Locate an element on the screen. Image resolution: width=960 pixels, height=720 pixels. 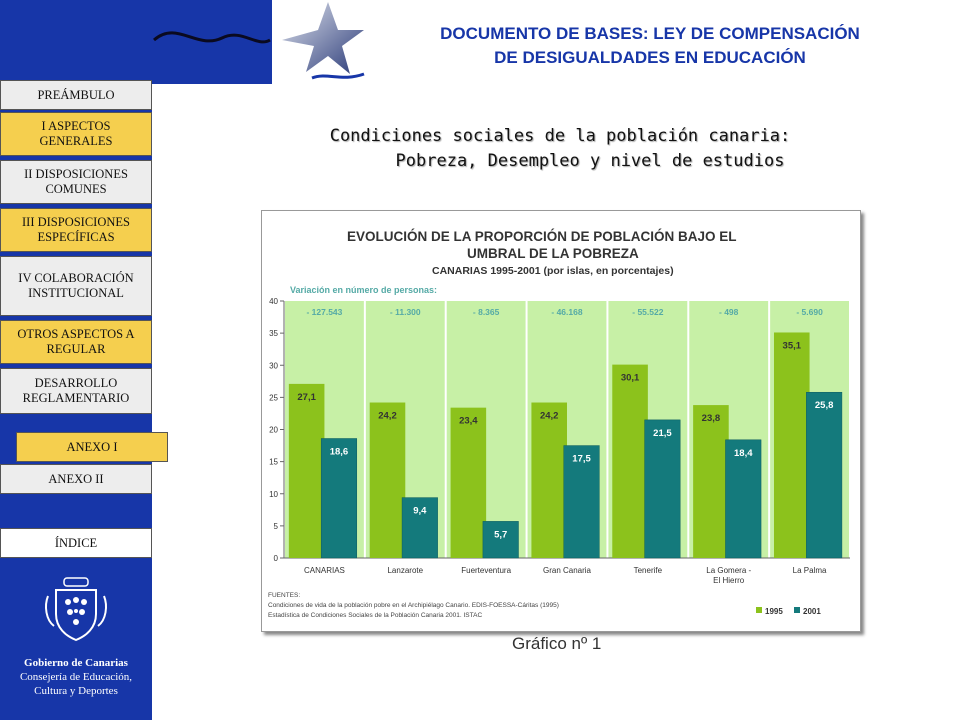
nav-desarrollo-reglamentario-button: DESARROLLO REGLAMENTARIO is located at coordinates (76, 391).